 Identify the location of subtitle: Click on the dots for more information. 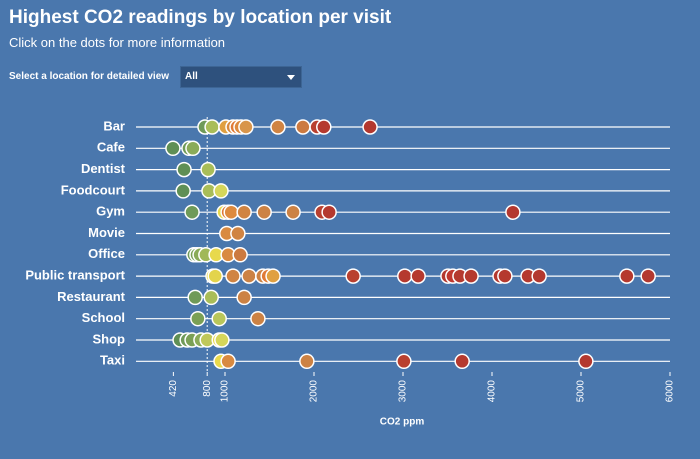
(117, 42).